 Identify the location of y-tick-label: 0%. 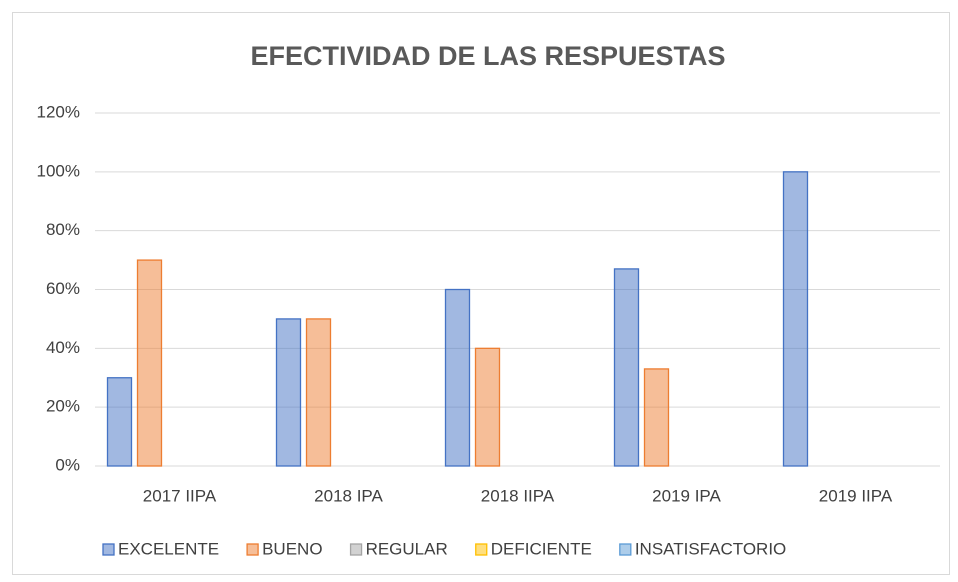
(67, 464).